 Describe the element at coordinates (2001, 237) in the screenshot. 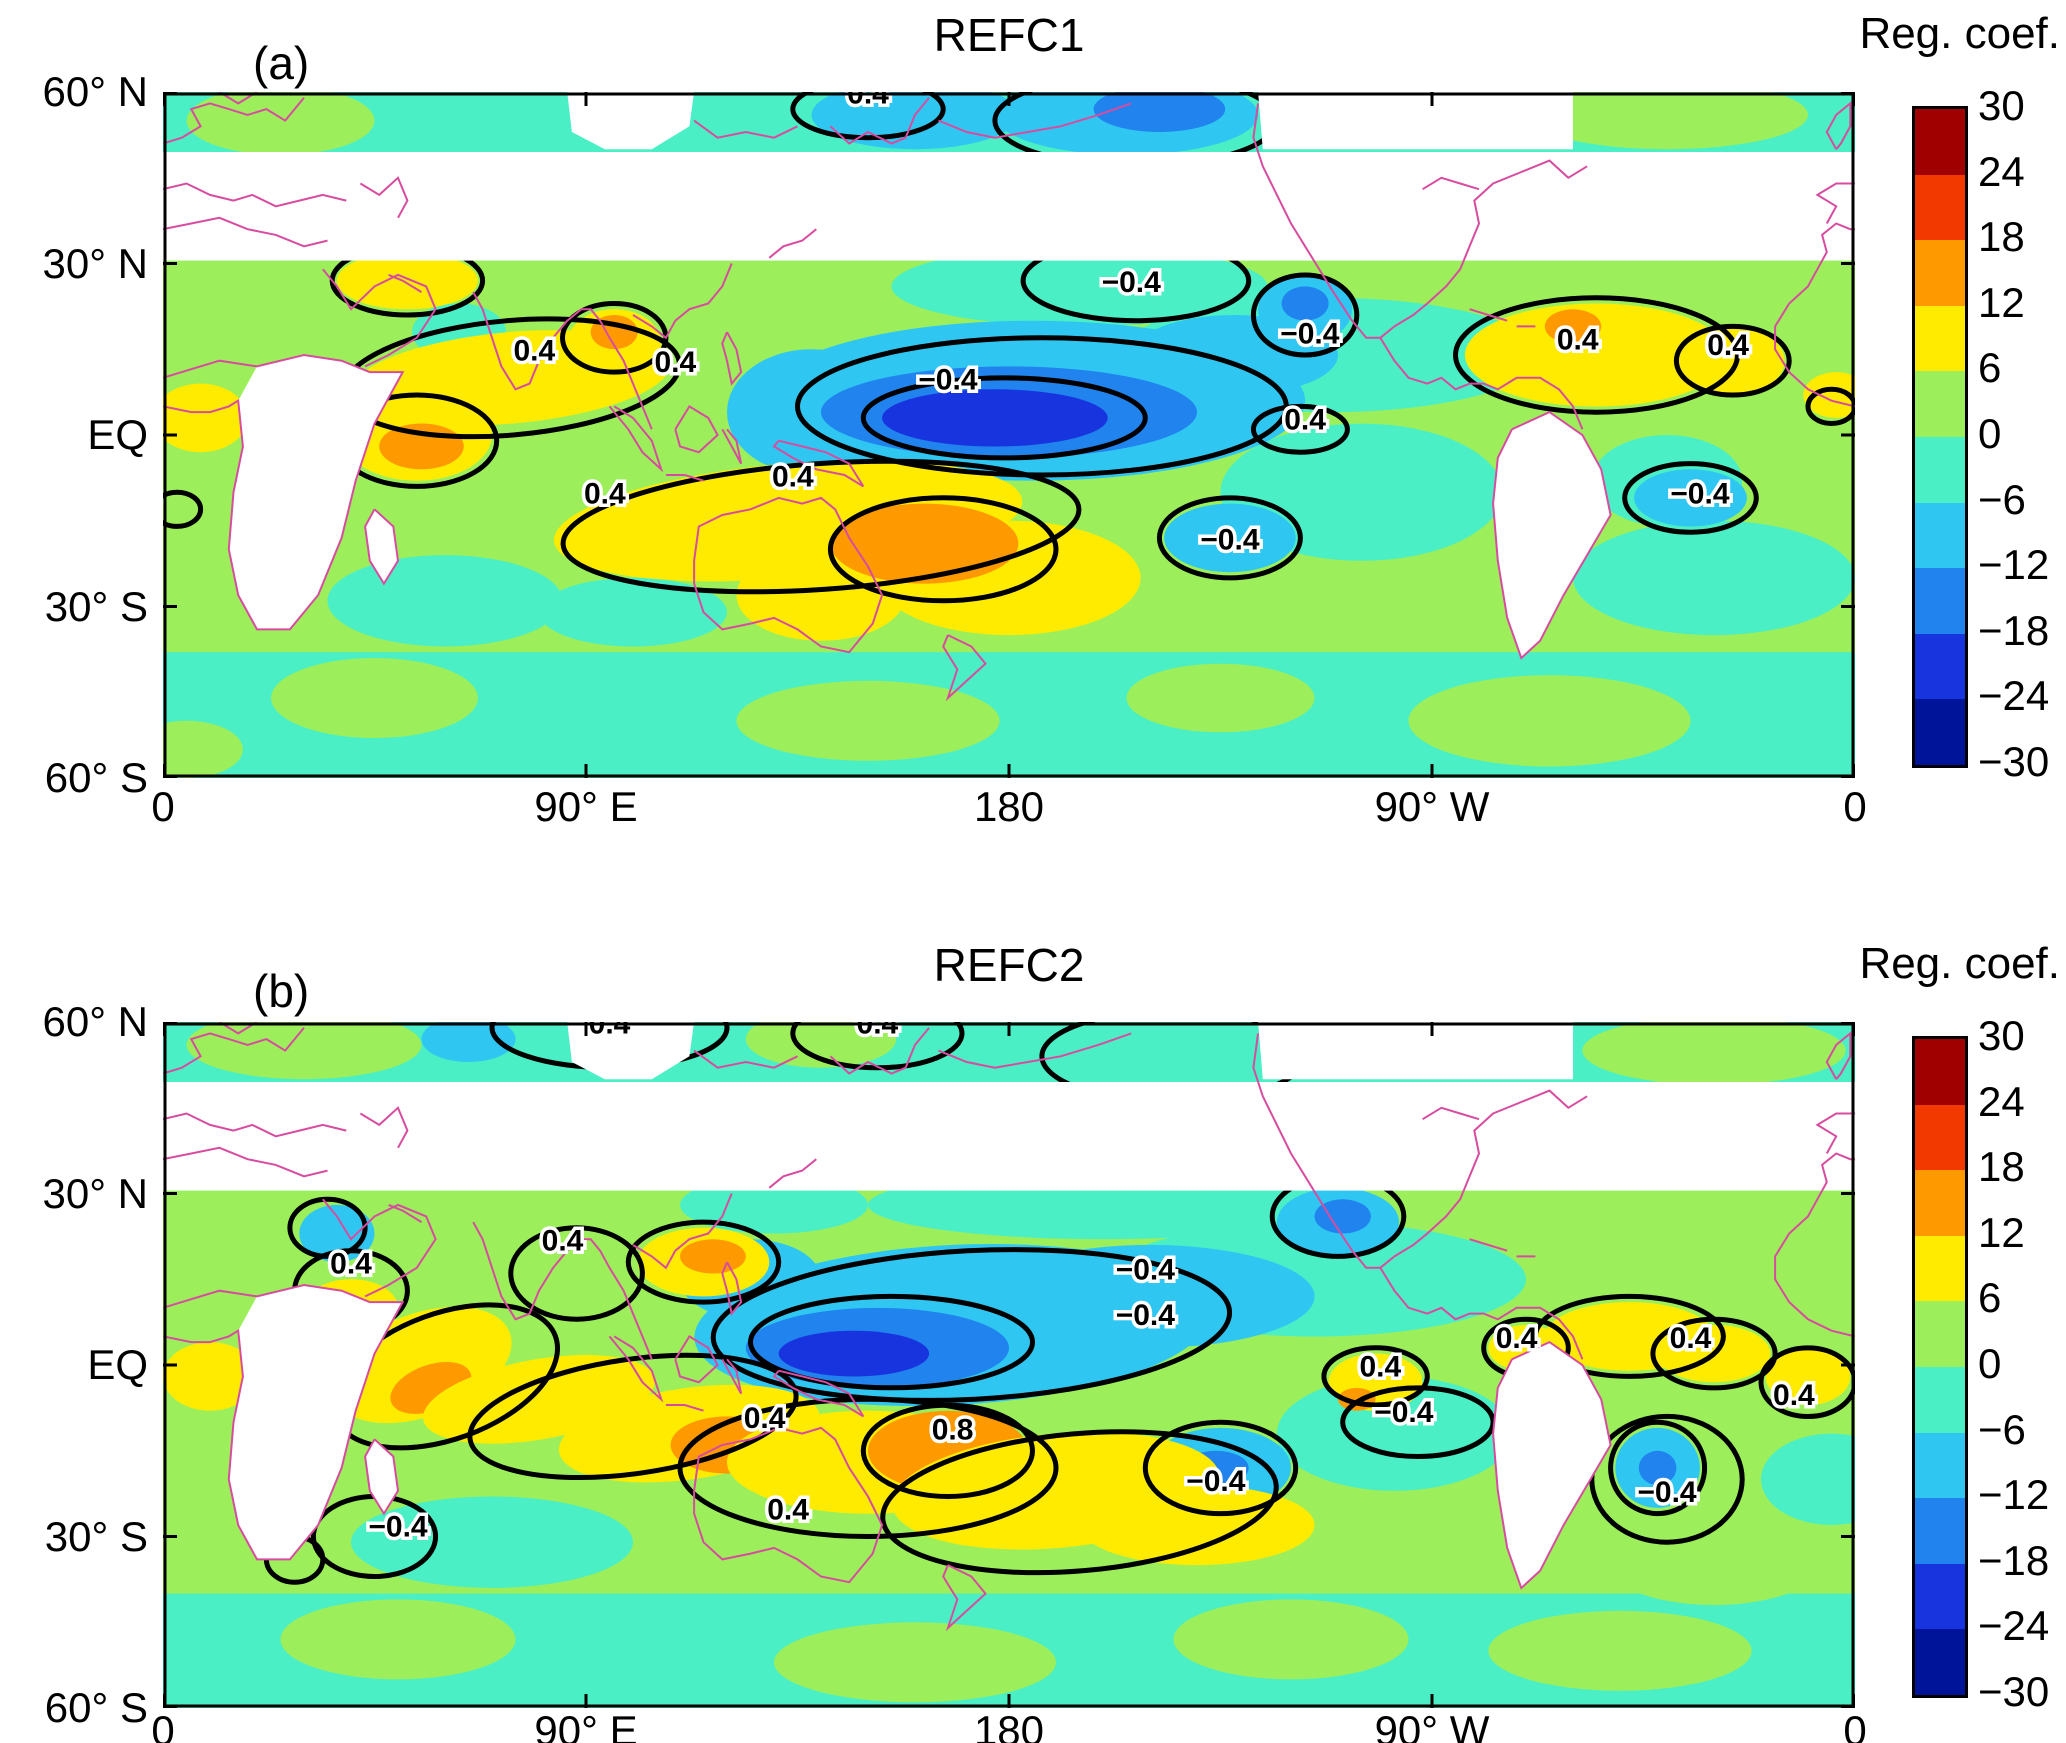

I see `panel-a-cbtick-2: 18` at that location.